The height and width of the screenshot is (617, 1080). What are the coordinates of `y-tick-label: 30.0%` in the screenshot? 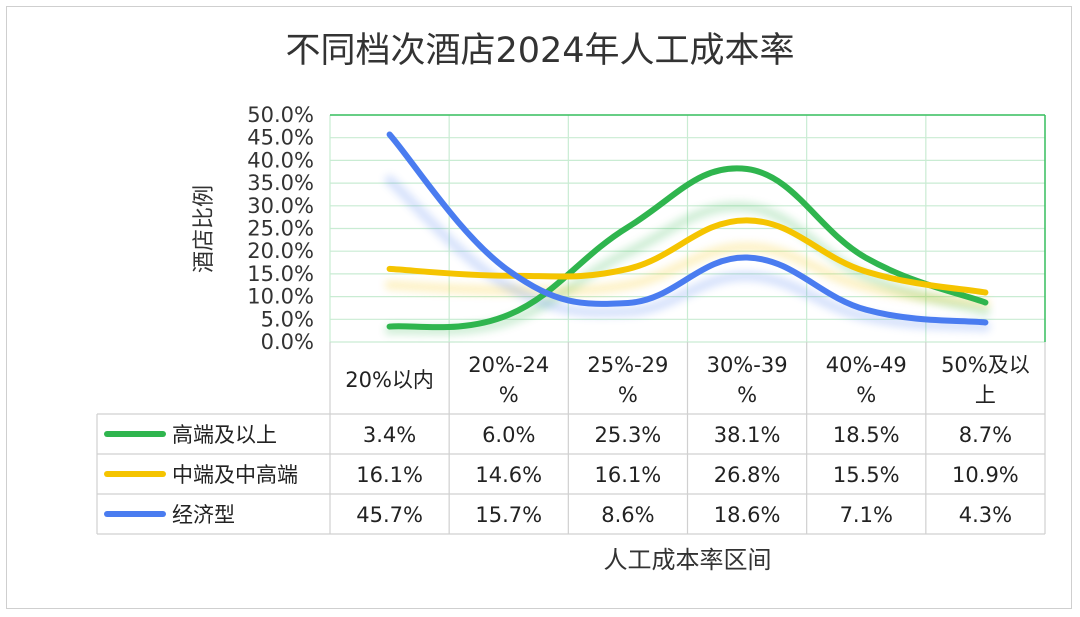 It's located at (280, 206).